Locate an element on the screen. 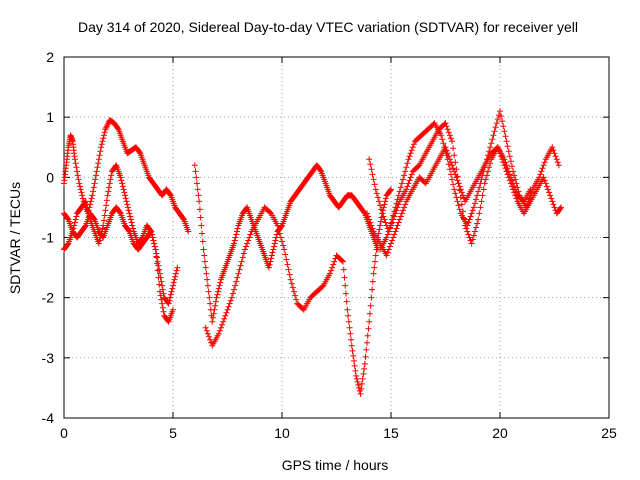  y-tick-label: -1 is located at coordinates (48, 238).